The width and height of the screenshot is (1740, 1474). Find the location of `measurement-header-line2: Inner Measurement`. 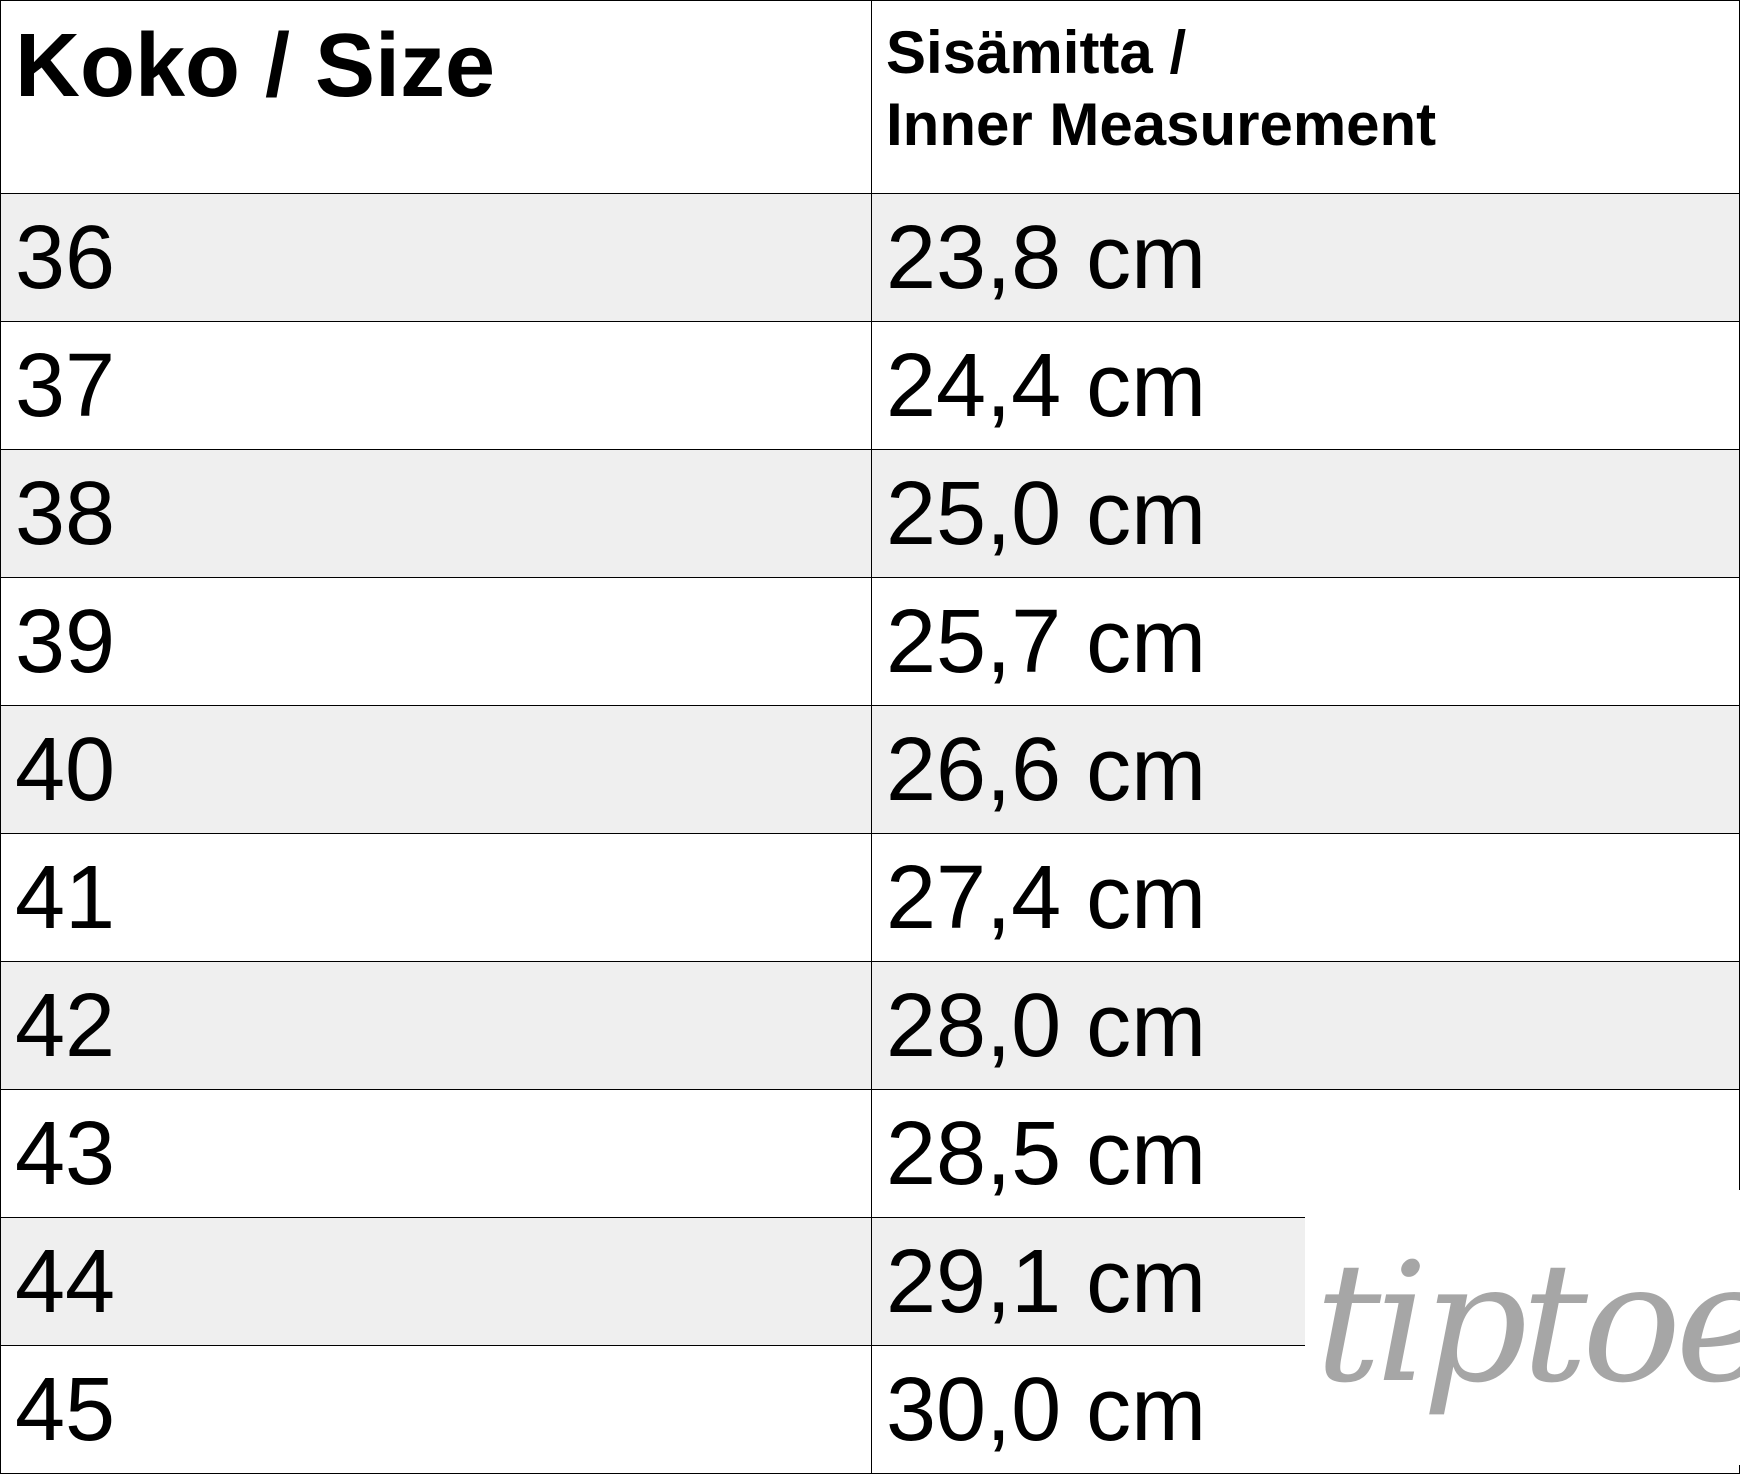

measurement-header-line2: Inner Measurement is located at coordinates (1161, 124).